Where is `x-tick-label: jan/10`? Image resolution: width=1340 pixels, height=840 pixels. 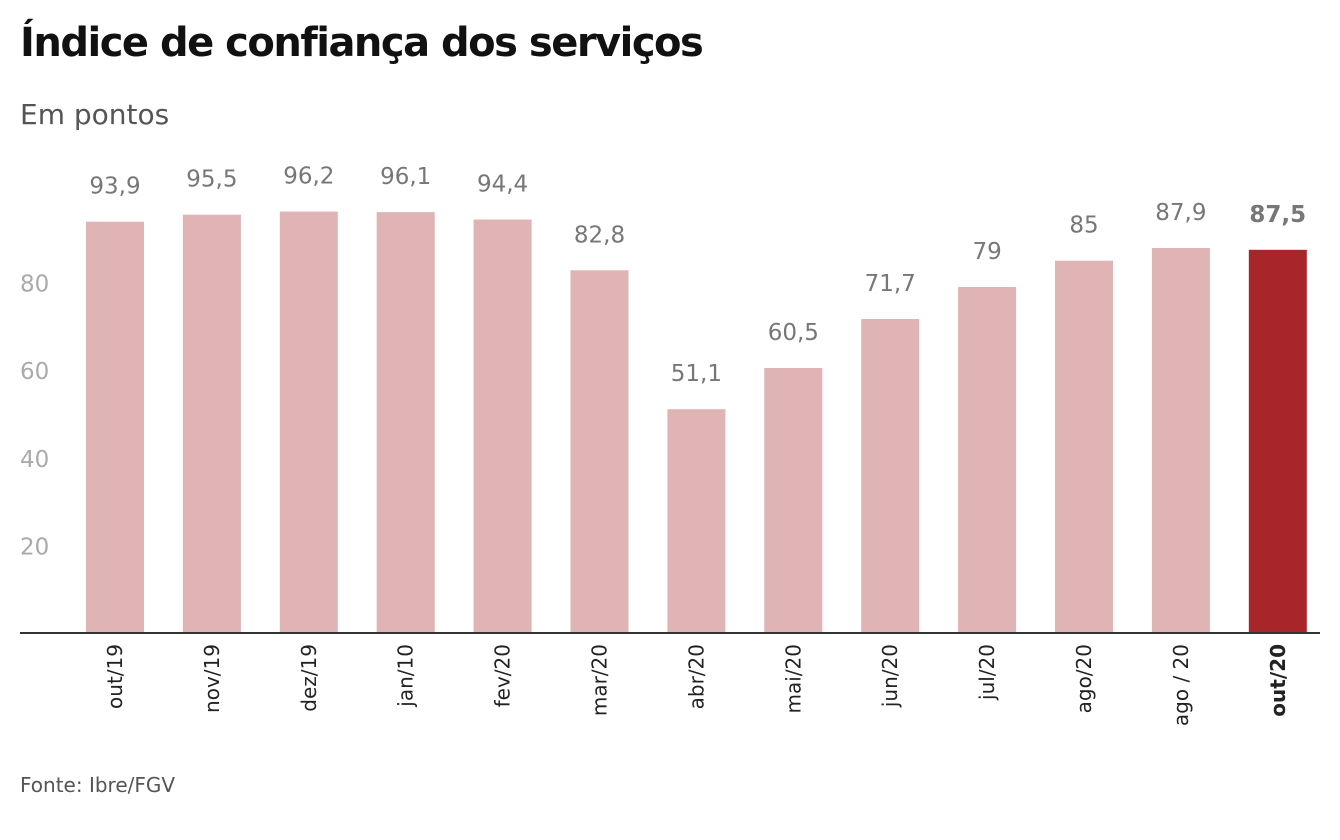 x-tick-label: jan/10 is located at coordinates (406, 676).